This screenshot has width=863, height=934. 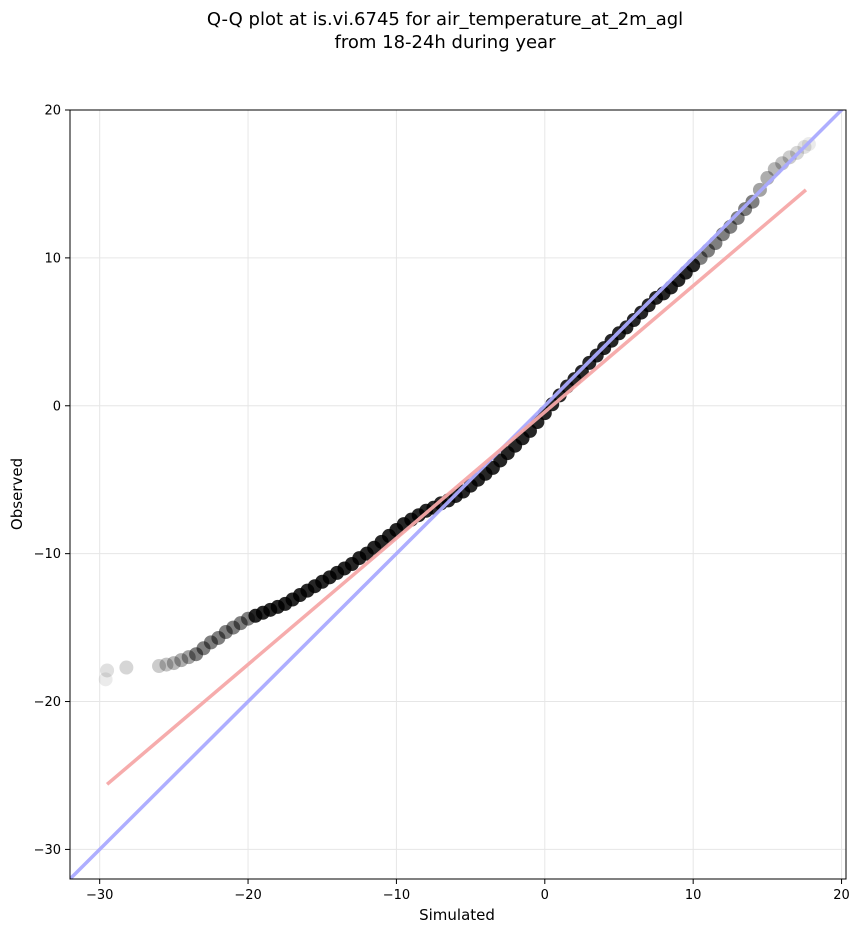 What do you see at coordinates (396, 895) in the screenshot?
I see `x-tick-label: −10` at bounding box center [396, 895].